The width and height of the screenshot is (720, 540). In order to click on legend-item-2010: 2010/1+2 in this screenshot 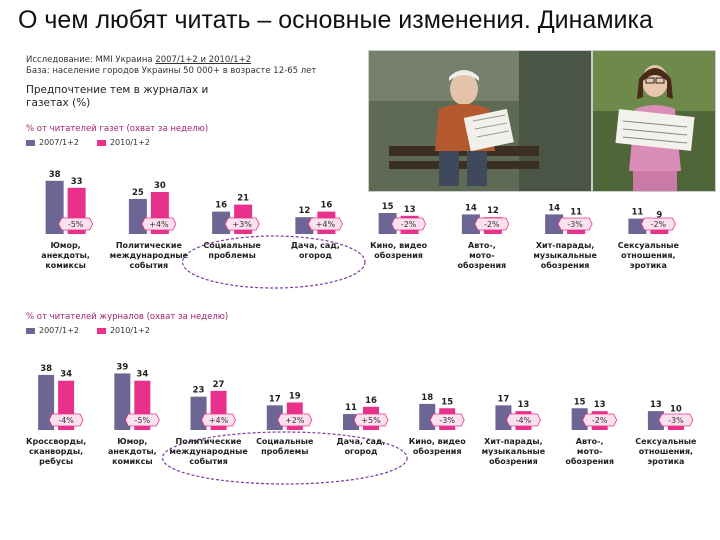, I will do `click(123, 330)`.